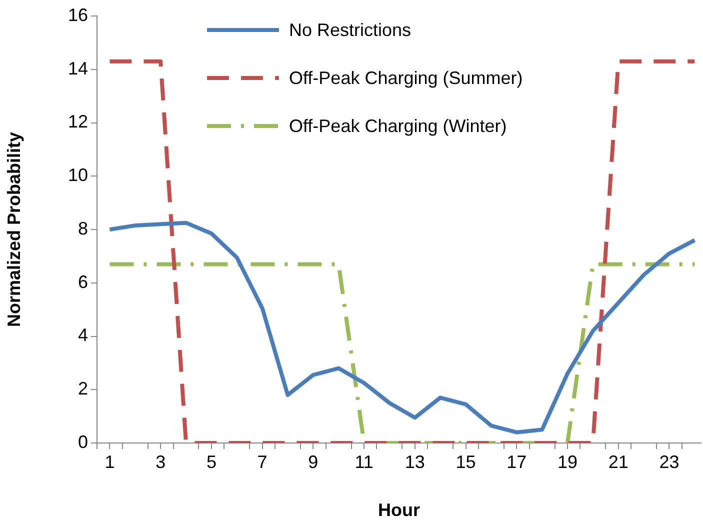  Describe the element at coordinates (618, 462) in the screenshot. I see `x-tick-label: 21` at that location.